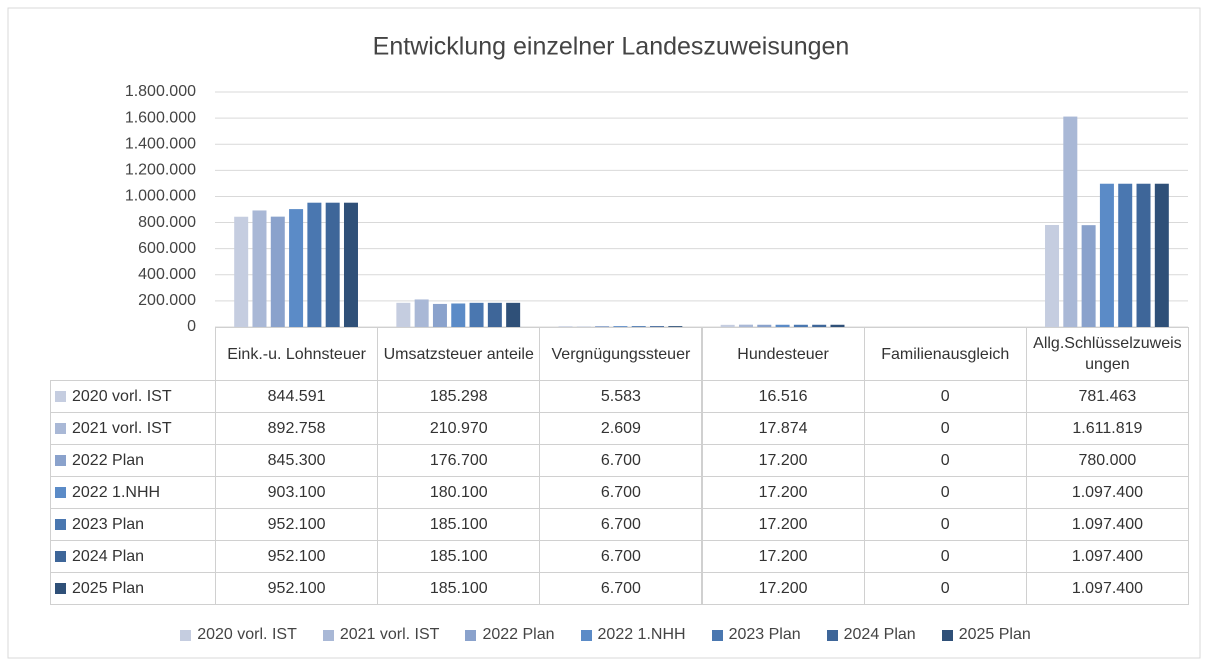 The image size is (1211, 666). What do you see at coordinates (459, 428) in the screenshot?
I see `table-value: 210.970` at bounding box center [459, 428].